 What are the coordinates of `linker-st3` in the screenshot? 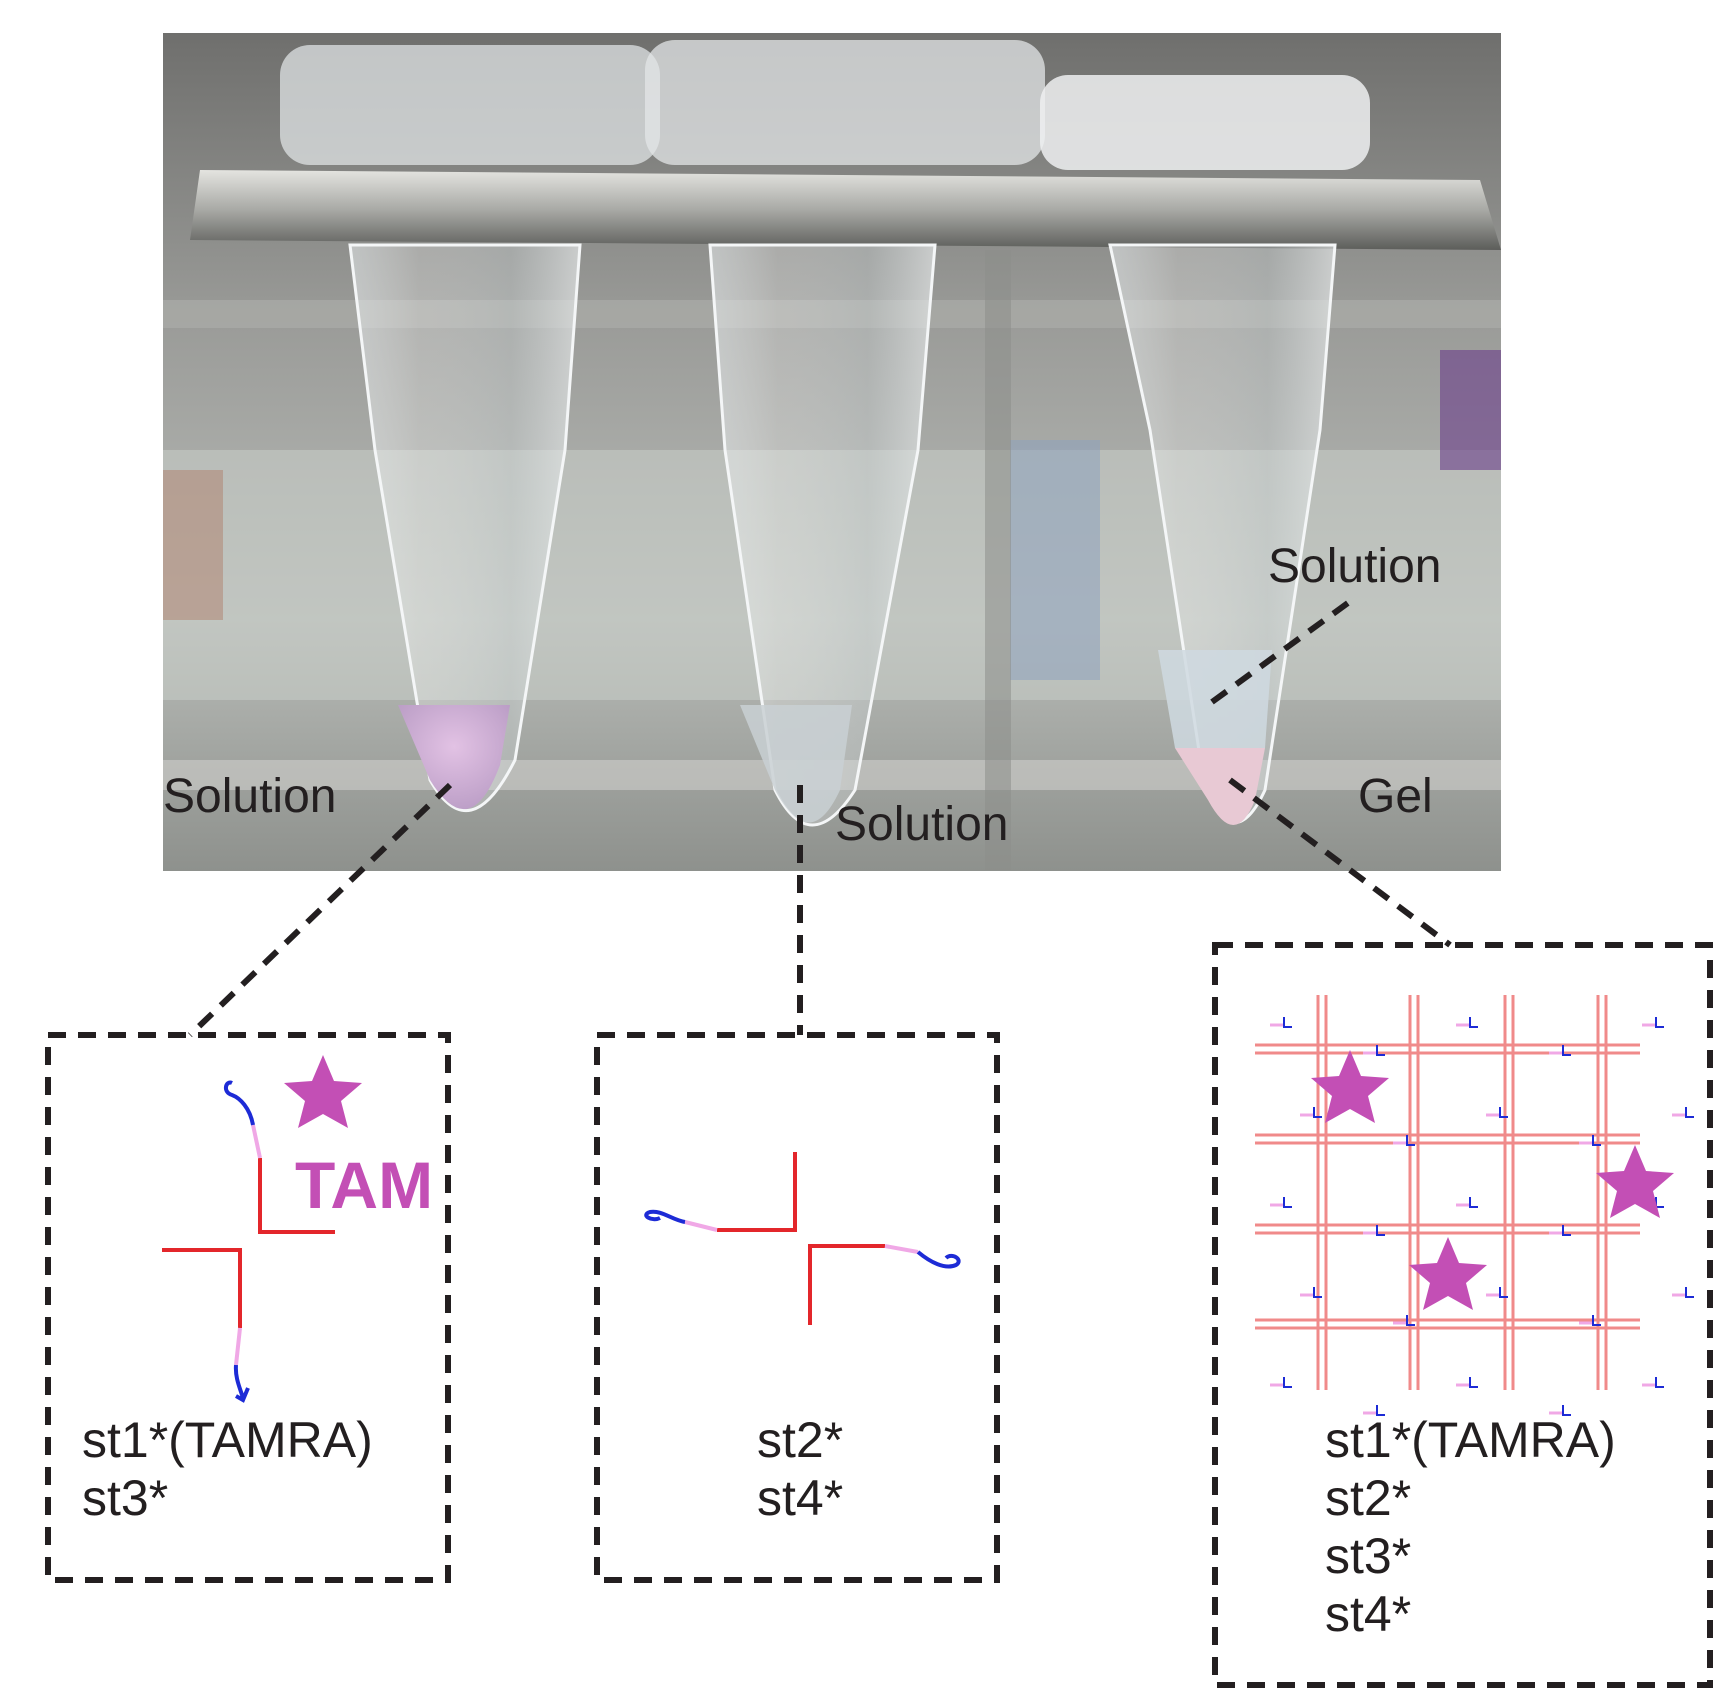 It's located at (238, 1346).